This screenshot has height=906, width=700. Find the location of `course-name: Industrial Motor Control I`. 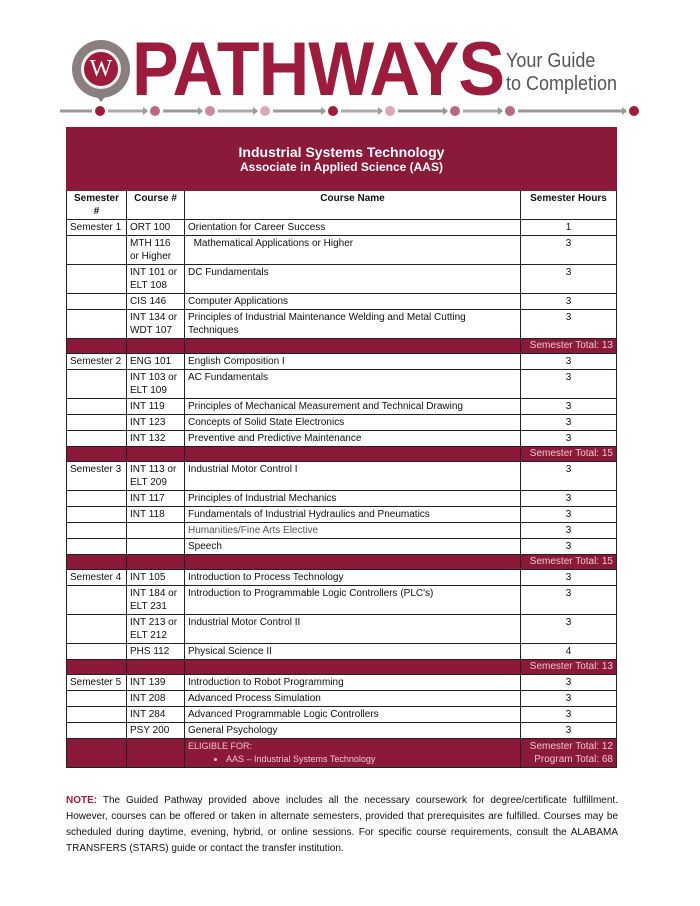

course-name: Industrial Motor Control I is located at coordinates (352, 476).